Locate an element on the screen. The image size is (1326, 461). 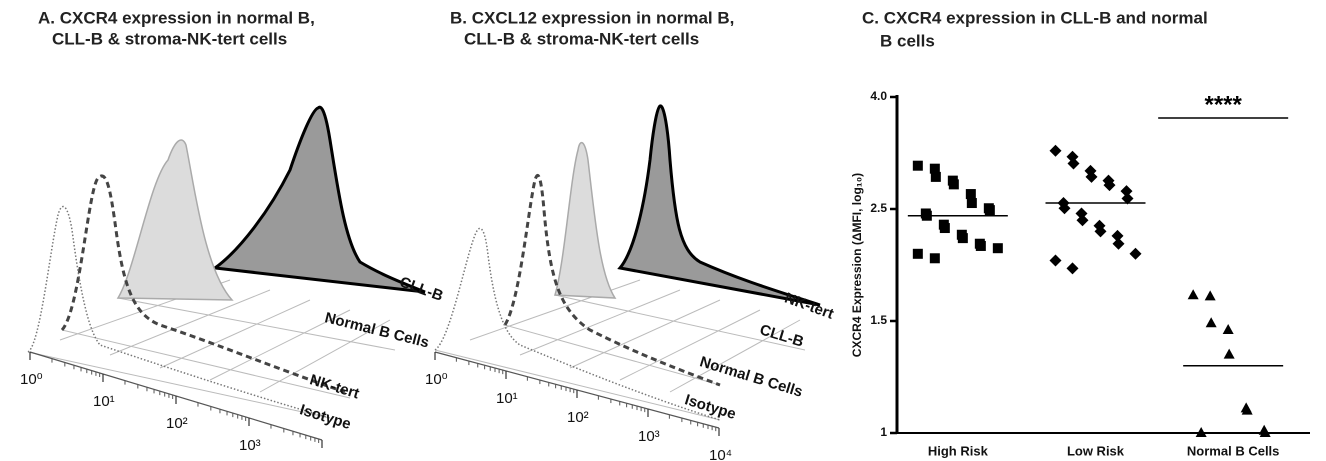
chart-title: B. CXCL12 expression in normal B, is located at coordinates (592, 17).